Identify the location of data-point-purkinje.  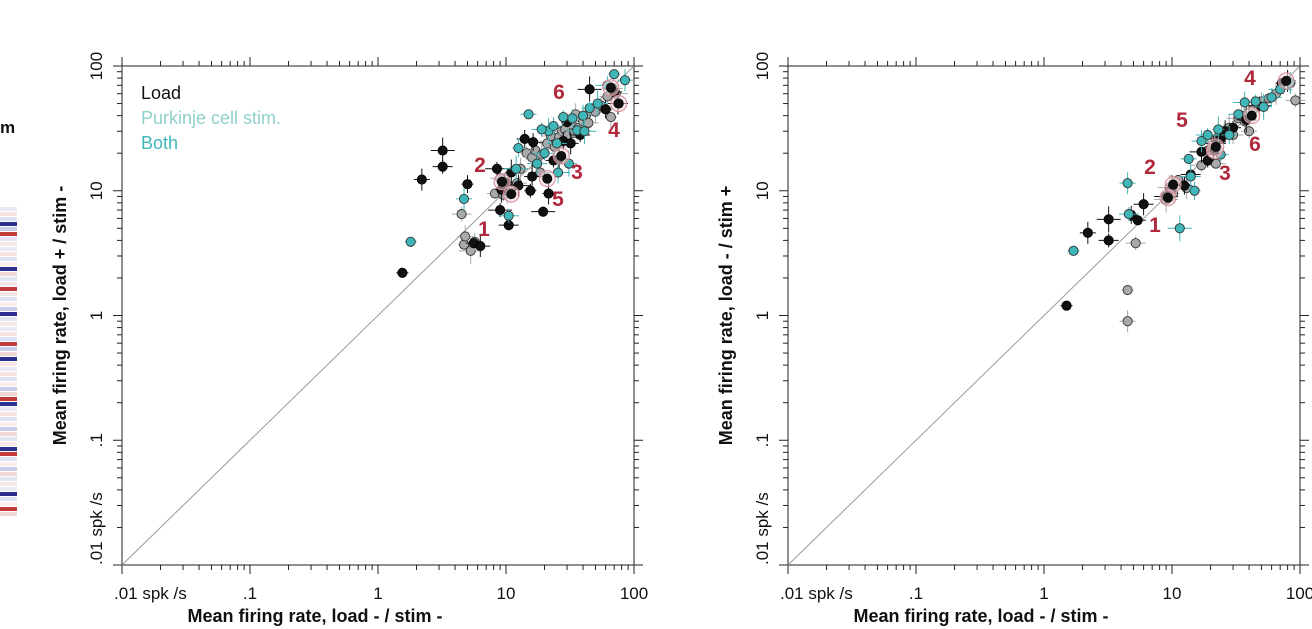
(1249, 131).